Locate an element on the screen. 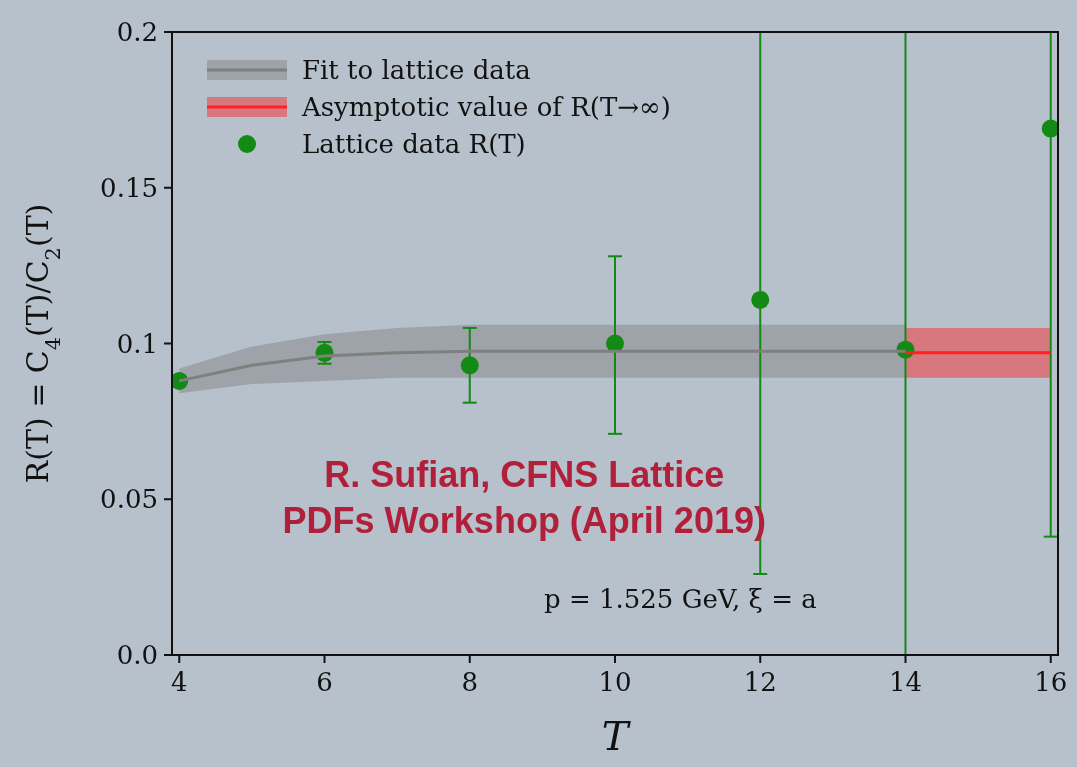 The image size is (1077, 767). y-tick-label: 0.1 is located at coordinates (137, 343).